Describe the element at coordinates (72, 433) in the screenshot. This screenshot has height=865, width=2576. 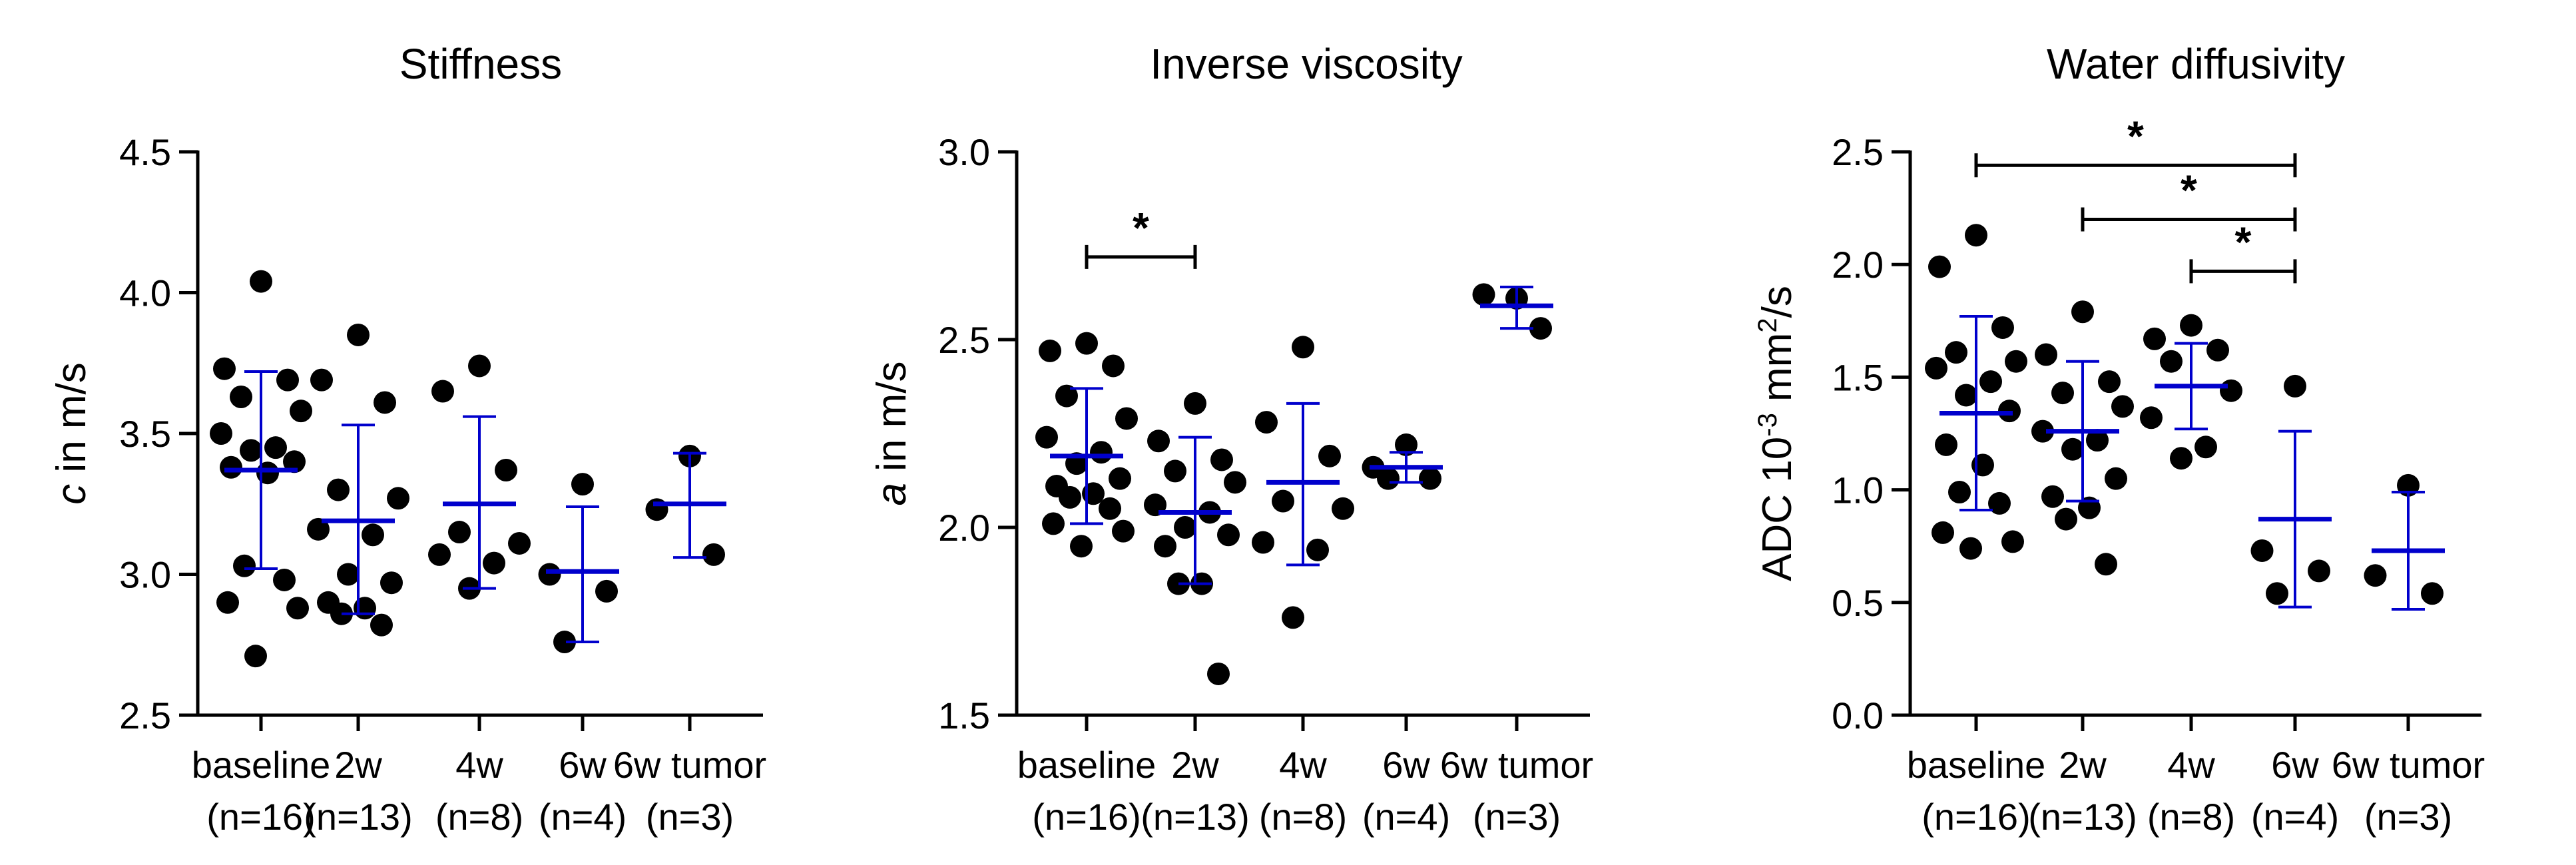
I see `y-axis-label: c in m/s` at that location.